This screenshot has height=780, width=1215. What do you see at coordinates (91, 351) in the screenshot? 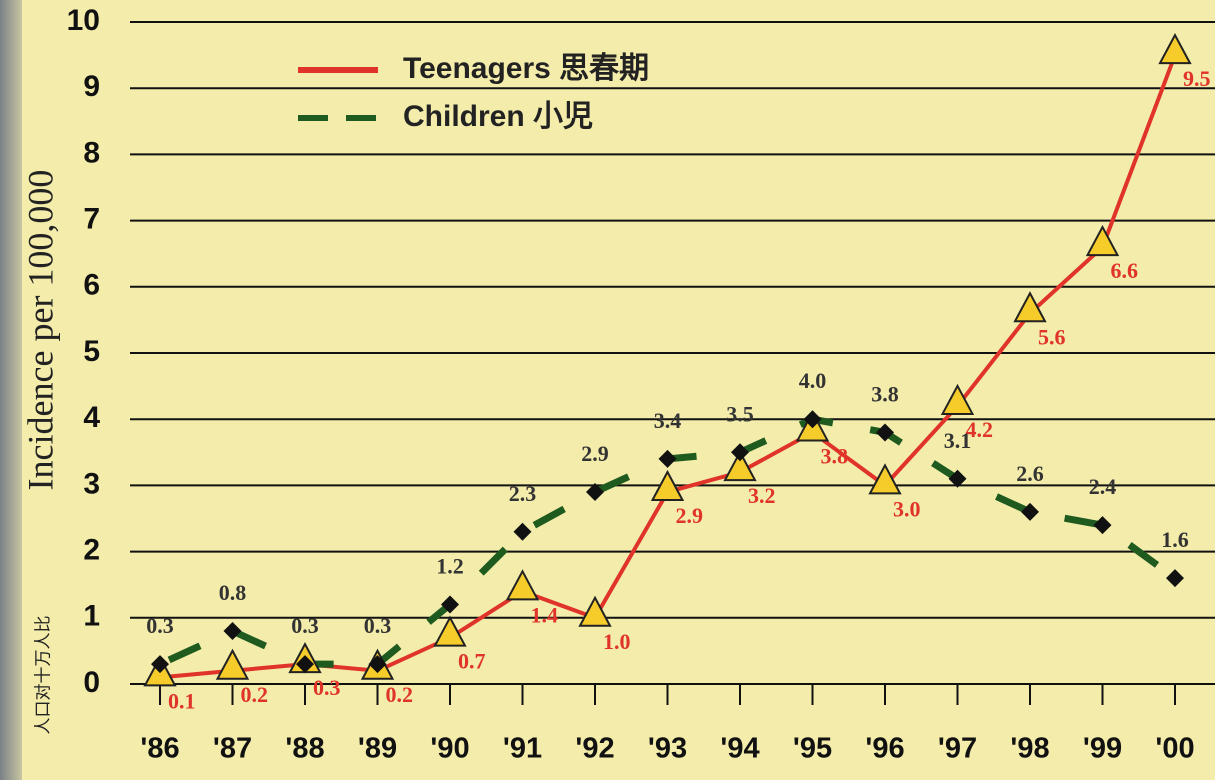
I see `y-tick-label: 5` at bounding box center [91, 351].